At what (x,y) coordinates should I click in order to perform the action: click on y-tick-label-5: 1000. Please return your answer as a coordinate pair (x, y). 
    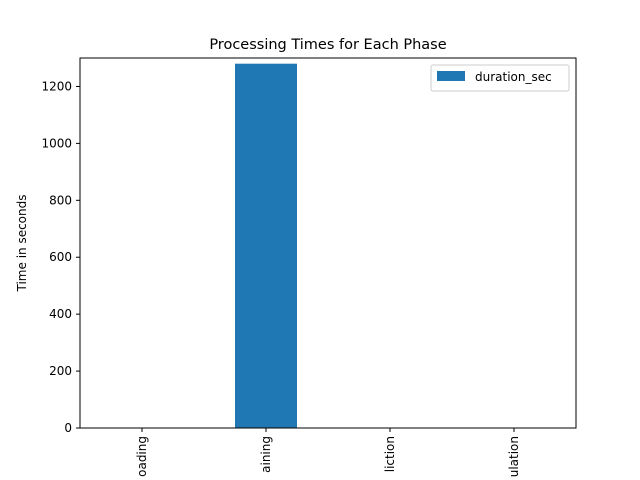
    Looking at the image, I should click on (56, 143).